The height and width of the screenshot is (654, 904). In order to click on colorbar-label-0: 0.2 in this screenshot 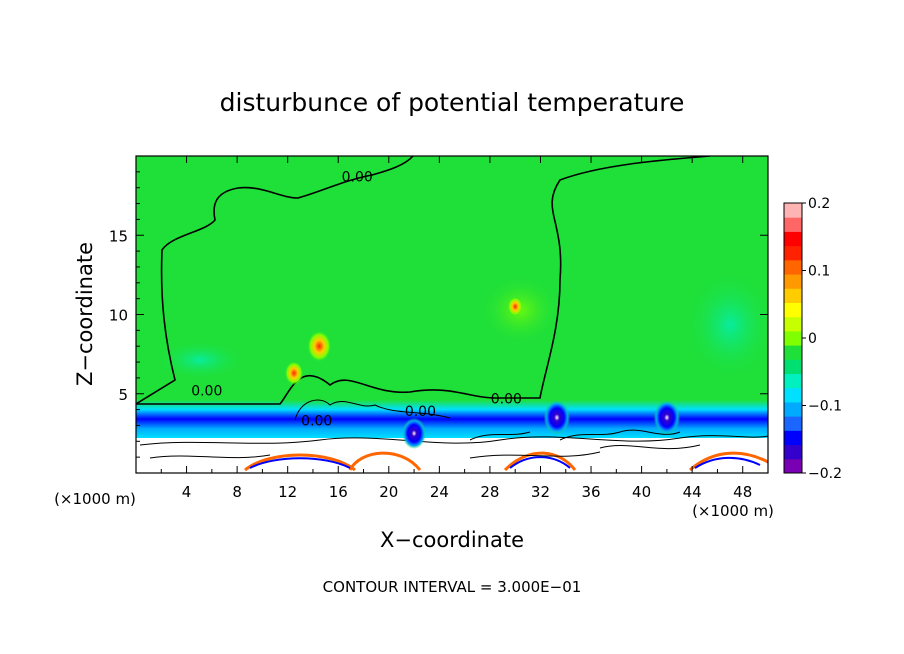, I will do `click(819, 204)`.